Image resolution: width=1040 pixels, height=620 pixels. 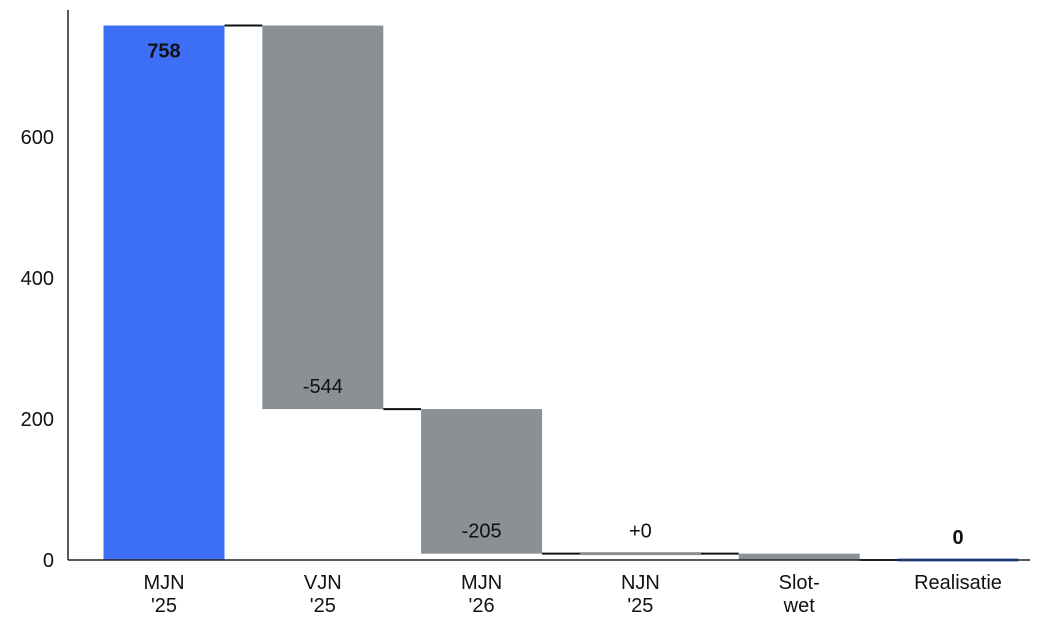 I want to click on y-tick-label: 0, so click(x=48, y=561).